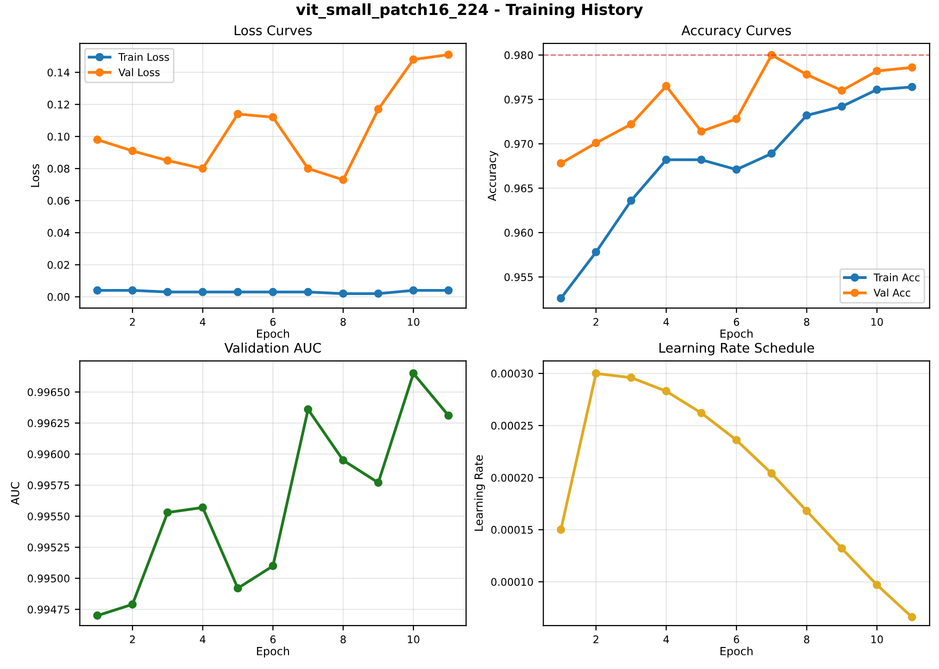 The height and width of the screenshot is (669, 939). Describe the element at coordinates (49, 547) in the screenshot. I see `y-tick-label: 0.99525` at that location.